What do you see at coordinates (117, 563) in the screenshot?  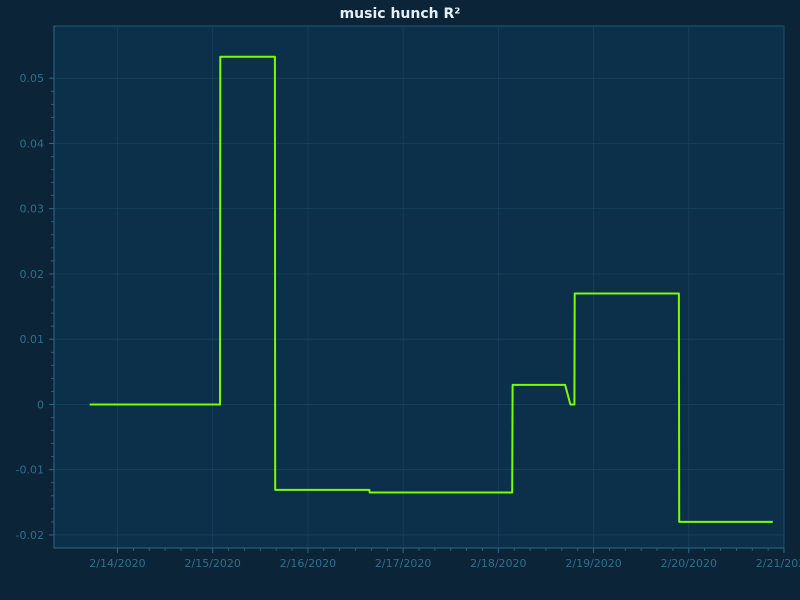 I see `x-tick-label: 2/14/2020` at bounding box center [117, 563].